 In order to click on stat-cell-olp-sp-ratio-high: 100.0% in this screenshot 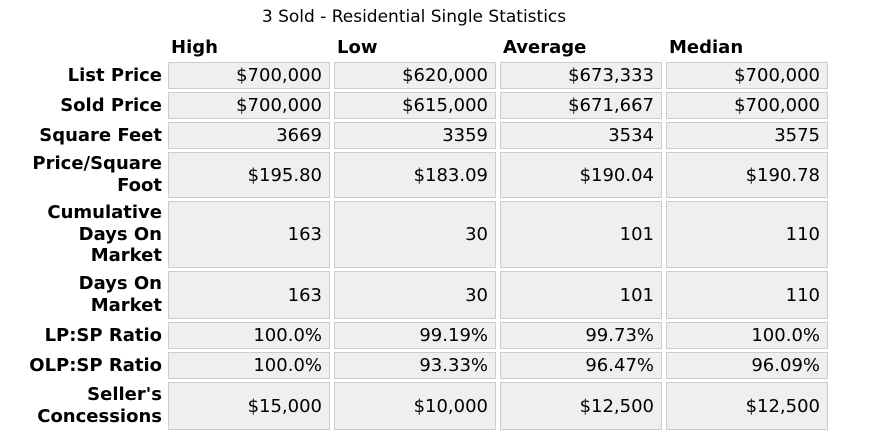, I will do `click(249, 365)`.